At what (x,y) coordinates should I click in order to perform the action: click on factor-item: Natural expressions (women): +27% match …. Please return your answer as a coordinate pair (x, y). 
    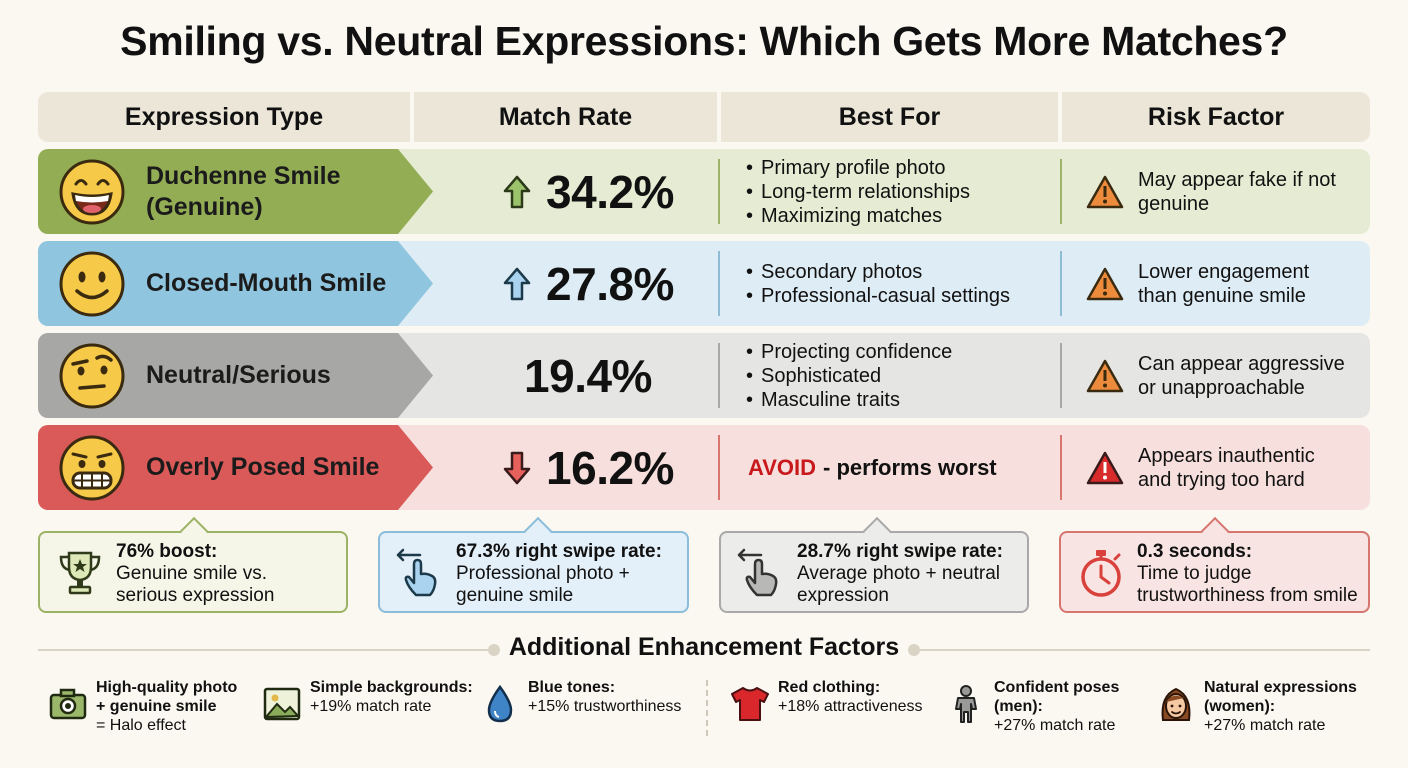
    Looking at the image, I should click on (1260, 706).